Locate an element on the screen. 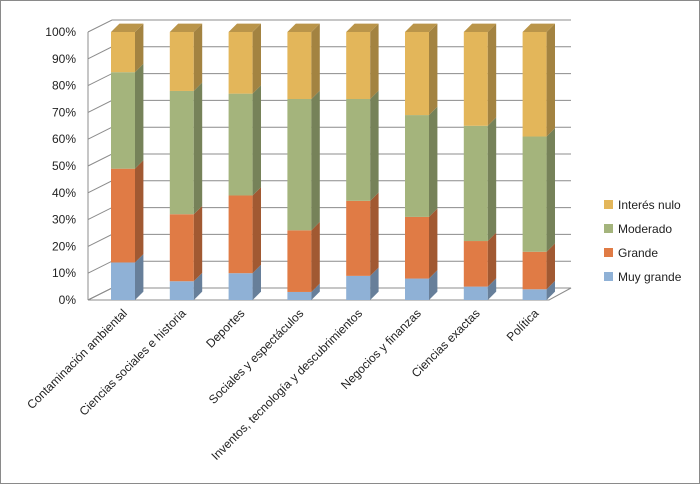 This screenshot has height=488, width=700. x-category-label: Sociales y espectáculos is located at coordinates (256, 356).